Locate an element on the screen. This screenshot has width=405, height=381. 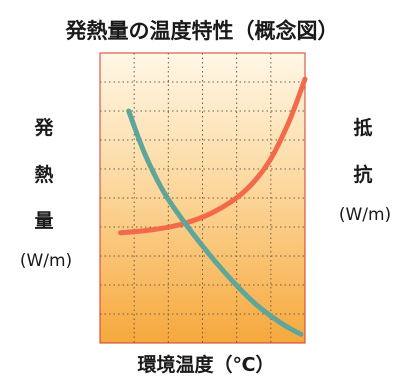
y-left-unit: (W/m) is located at coordinates (46, 261).